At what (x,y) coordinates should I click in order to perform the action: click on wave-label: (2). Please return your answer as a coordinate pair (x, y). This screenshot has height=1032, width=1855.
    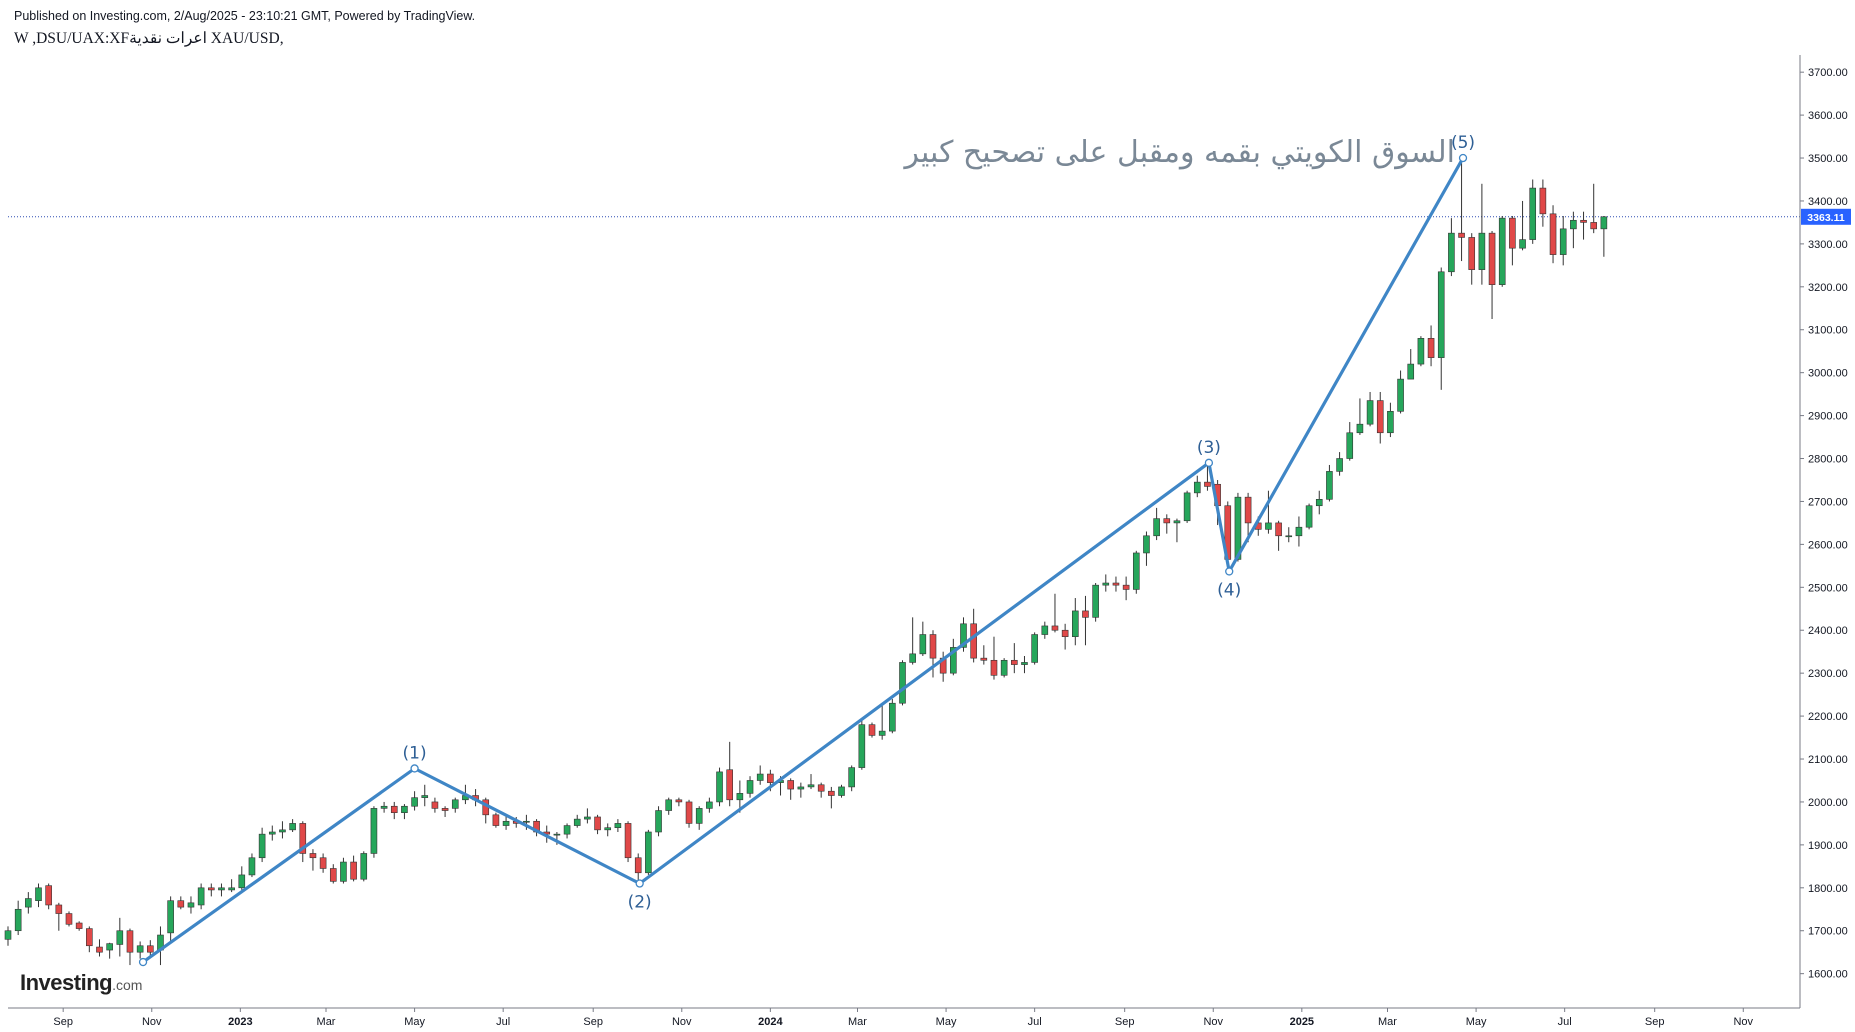
    Looking at the image, I should click on (640, 903).